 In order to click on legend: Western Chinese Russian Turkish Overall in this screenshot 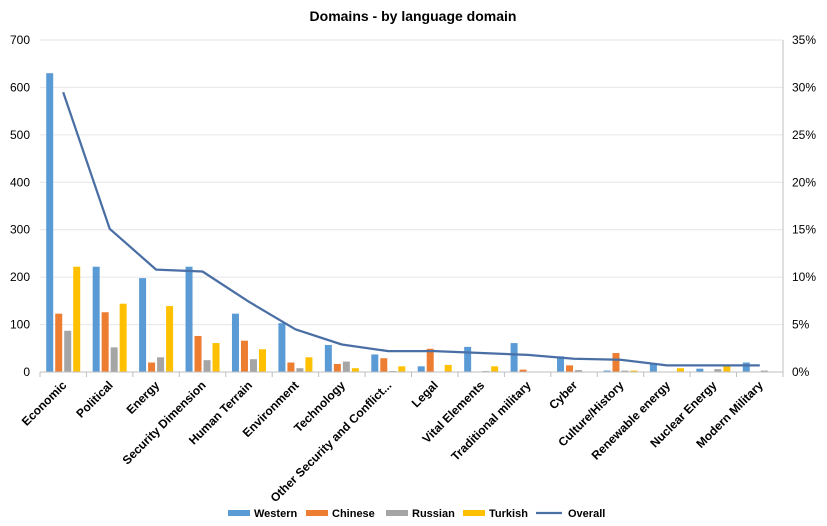, I will do `click(416, 514)`.